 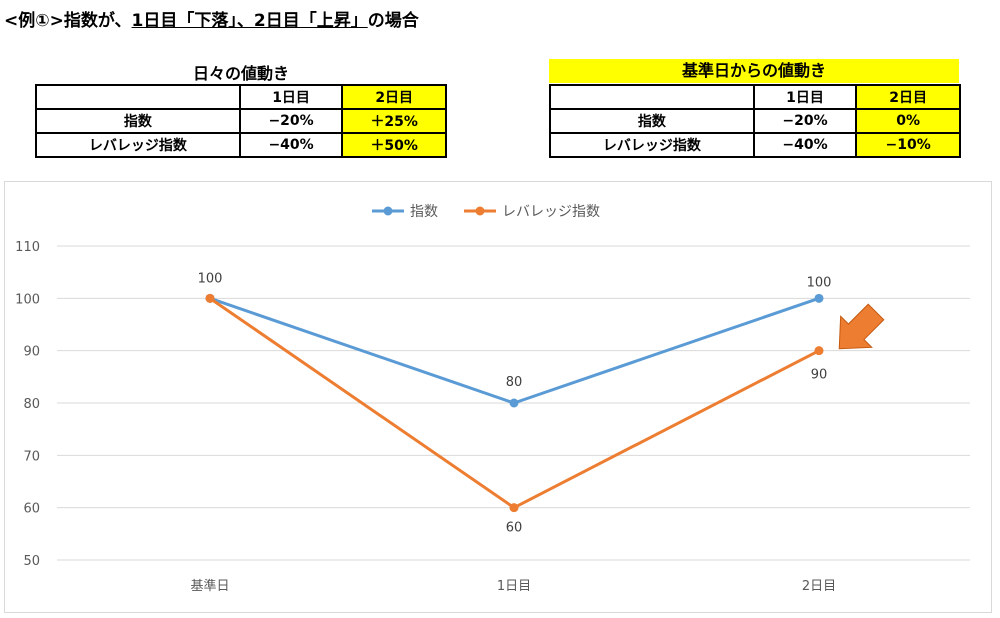 I want to click on table-row: レバレッジ指数 −40% −10%, so click(x=755, y=145).